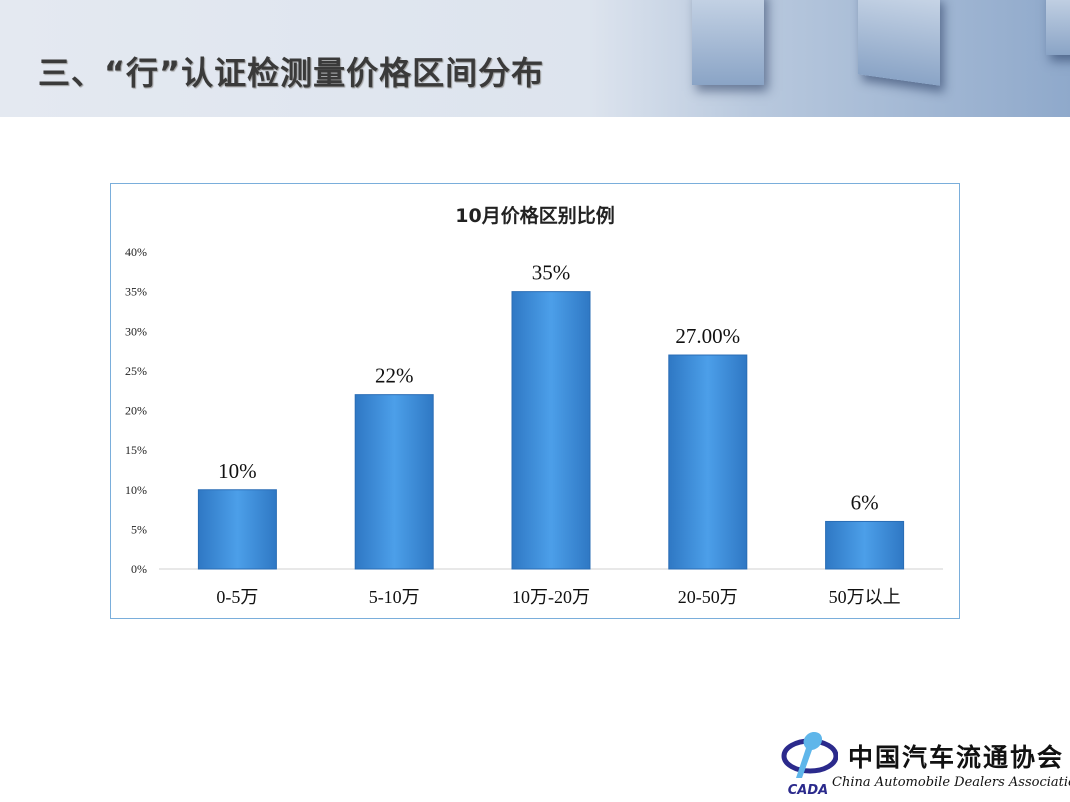 The height and width of the screenshot is (802, 1070). Describe the element at coordinates (136, 292) in the screenshot. I see `y-tick-label: 35%` at that location.